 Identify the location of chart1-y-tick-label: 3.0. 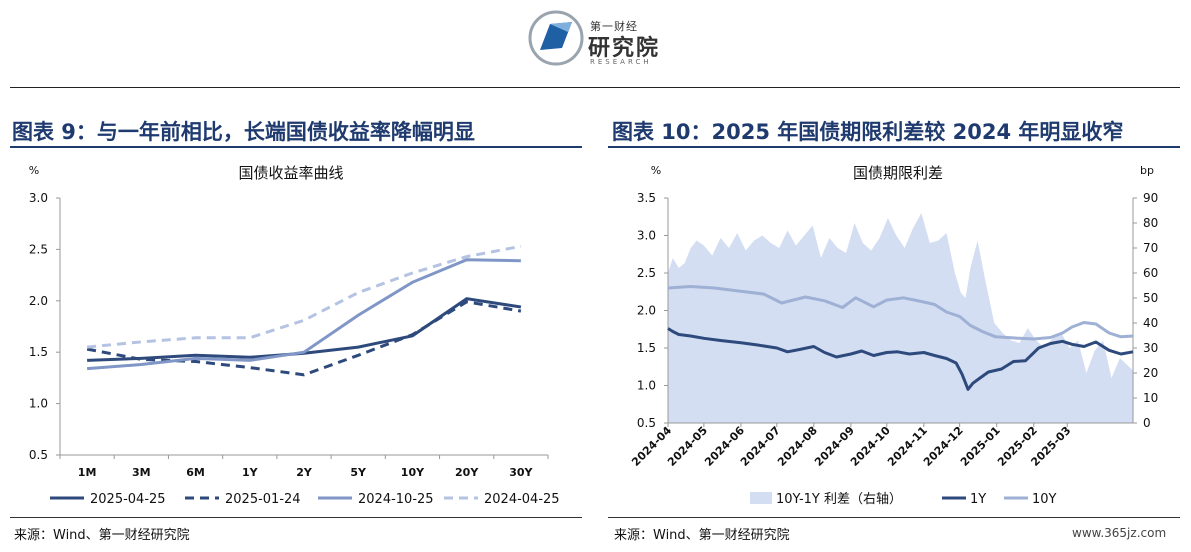
(38, 198).